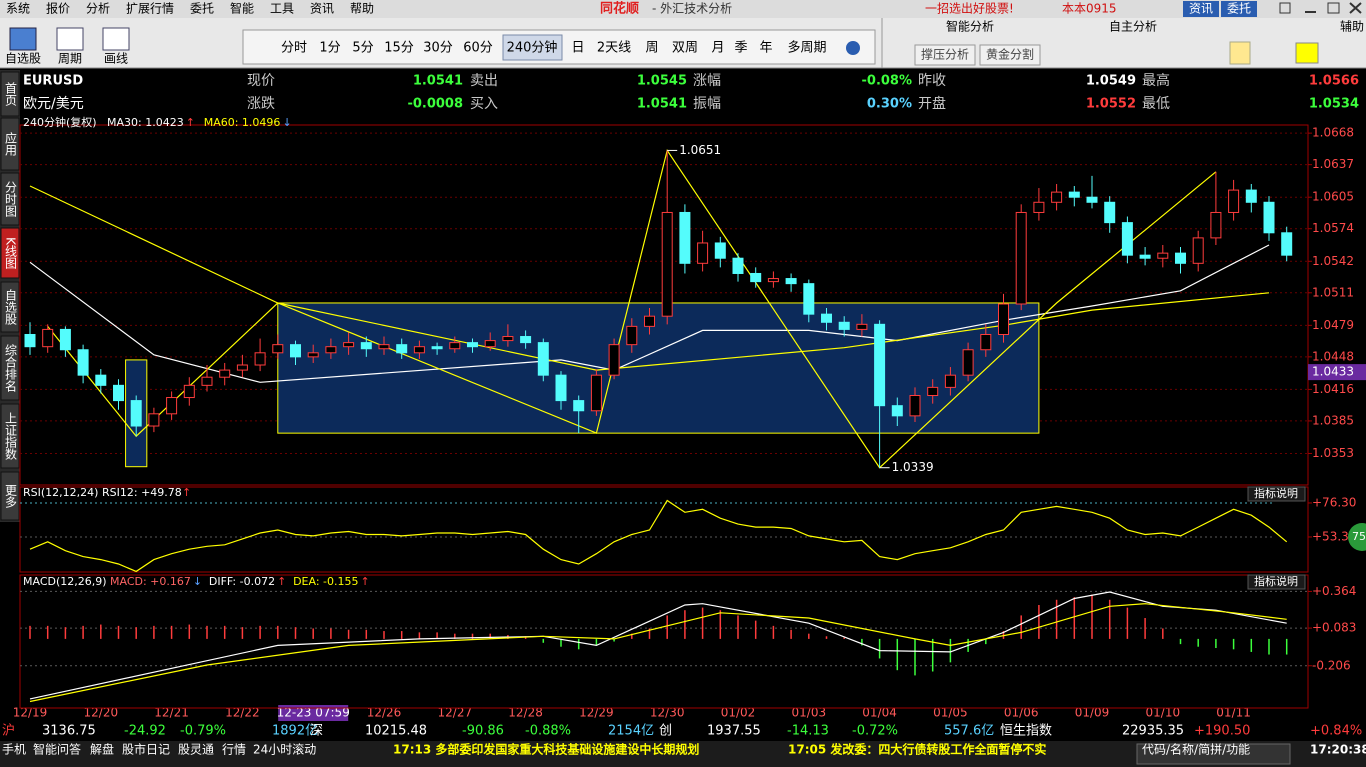 This screenshot has height=767, width=1366. I want to click on quote-label: 现价, so click(261, 81).